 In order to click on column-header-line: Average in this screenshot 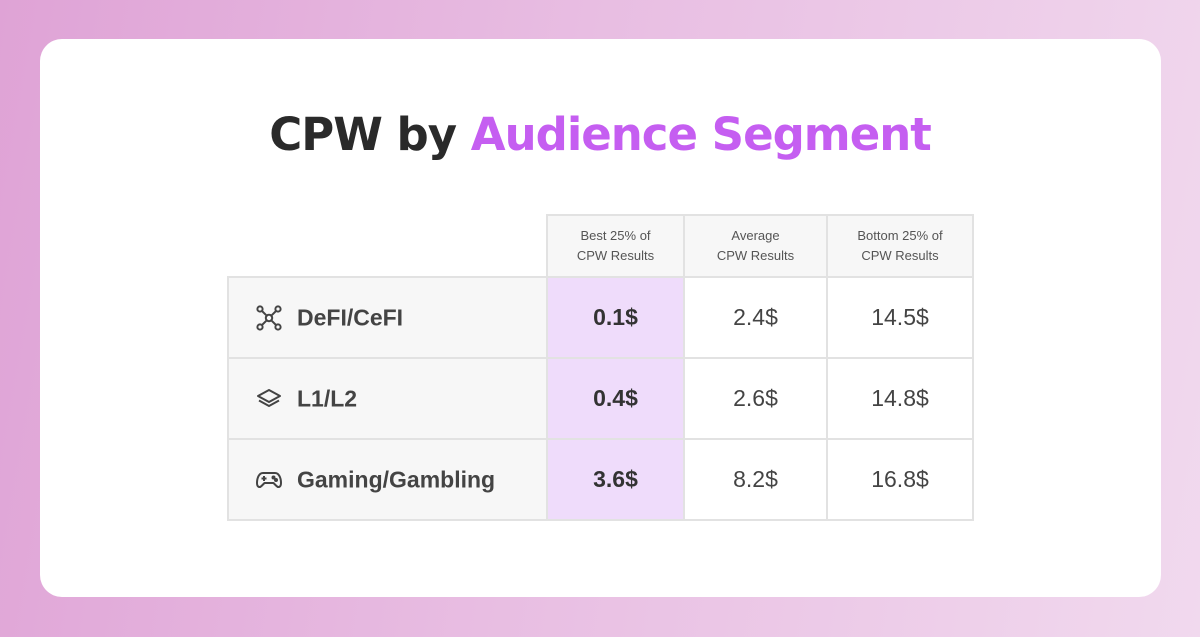, I will do `click(755, 235)`.